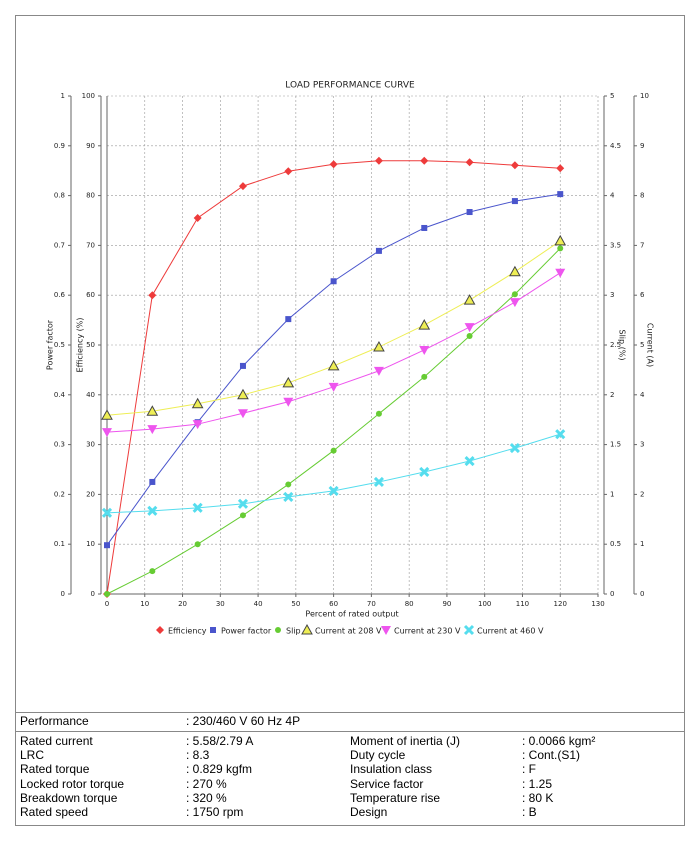 The width and height of the screenshot is (699, 847). What do you see at coordinates (650, 345) in the screenshot?
I see `y4-axis-label: Current (A)` at bounding box center [650, 345].